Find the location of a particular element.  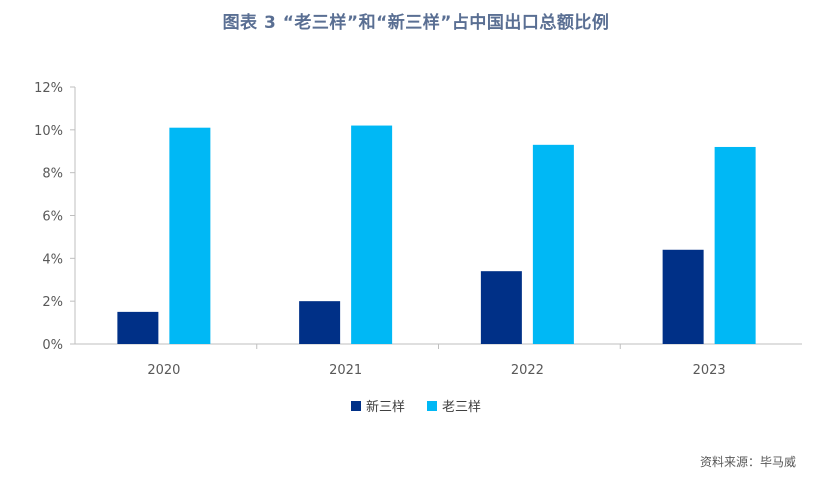

bar-xin-2020 is located at coordinates (138, 327).